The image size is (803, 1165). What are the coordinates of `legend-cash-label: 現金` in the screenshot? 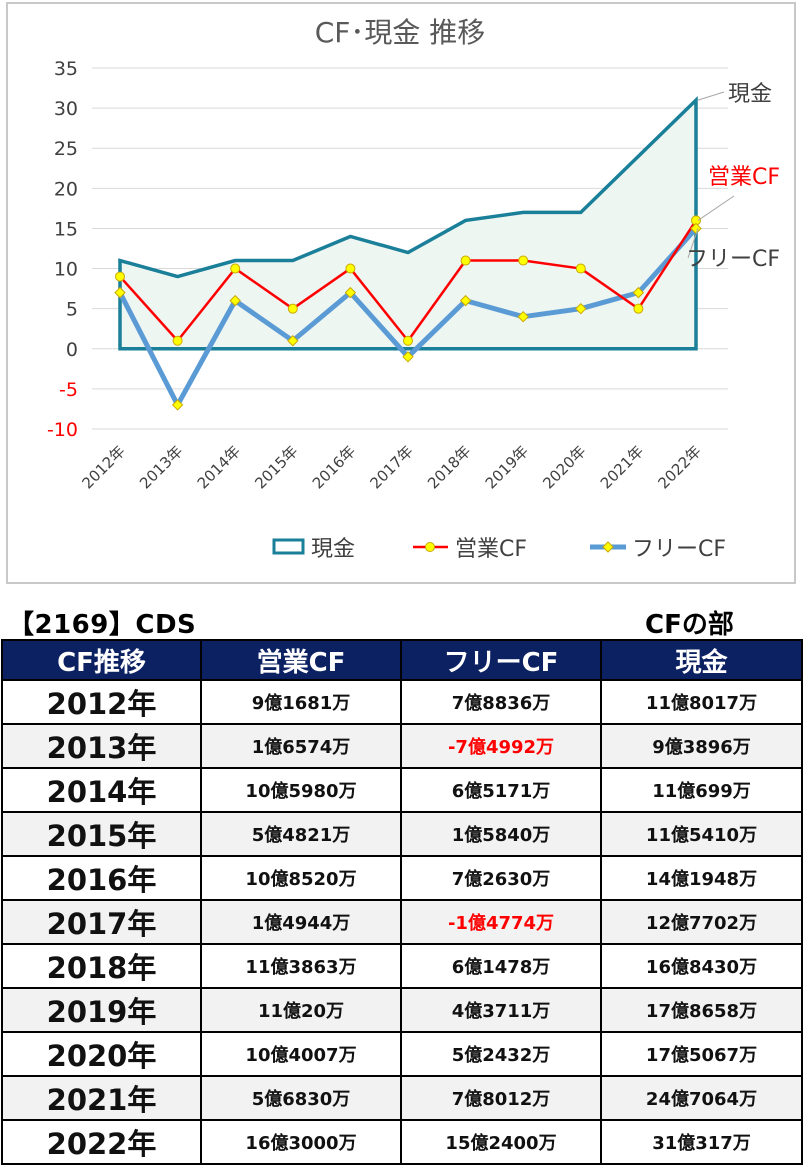 It's located at (333, 549).